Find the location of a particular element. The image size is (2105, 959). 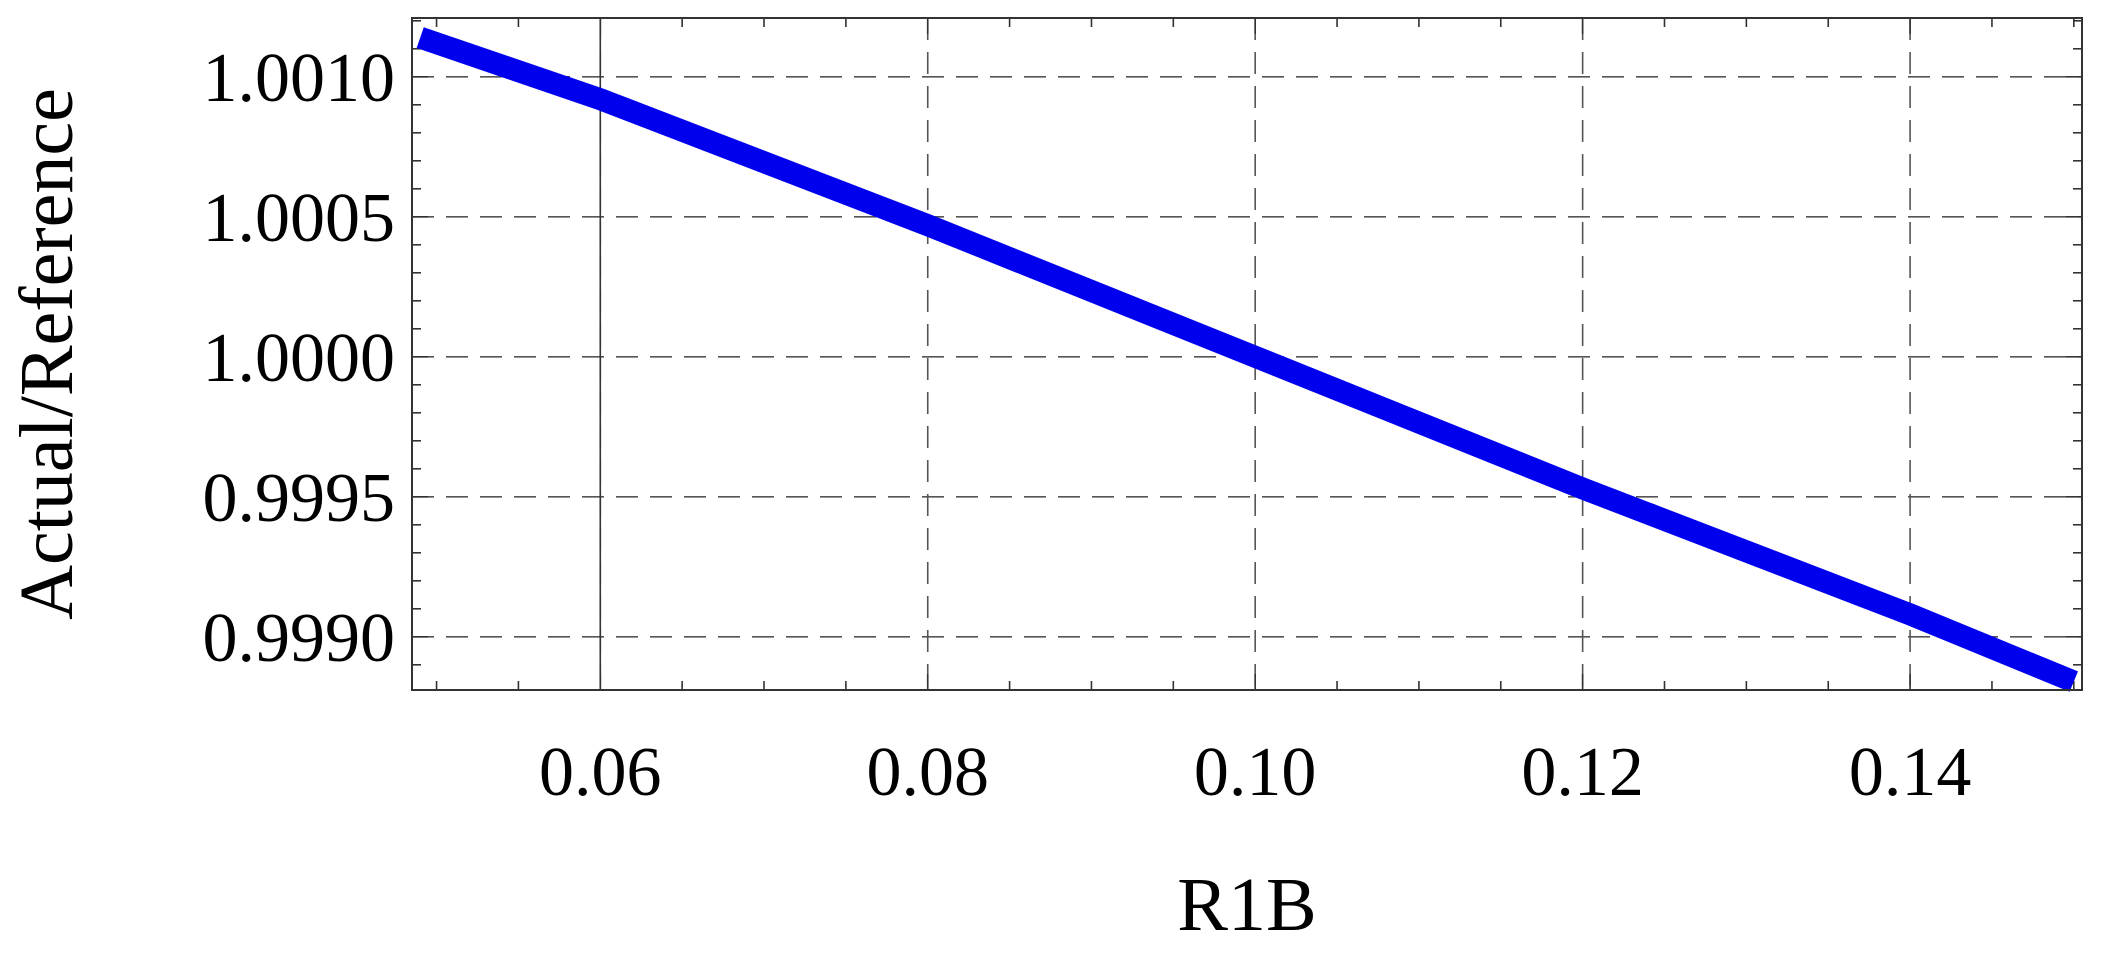

x-tick-label: 0.06 is located at coordinates (600, 772).